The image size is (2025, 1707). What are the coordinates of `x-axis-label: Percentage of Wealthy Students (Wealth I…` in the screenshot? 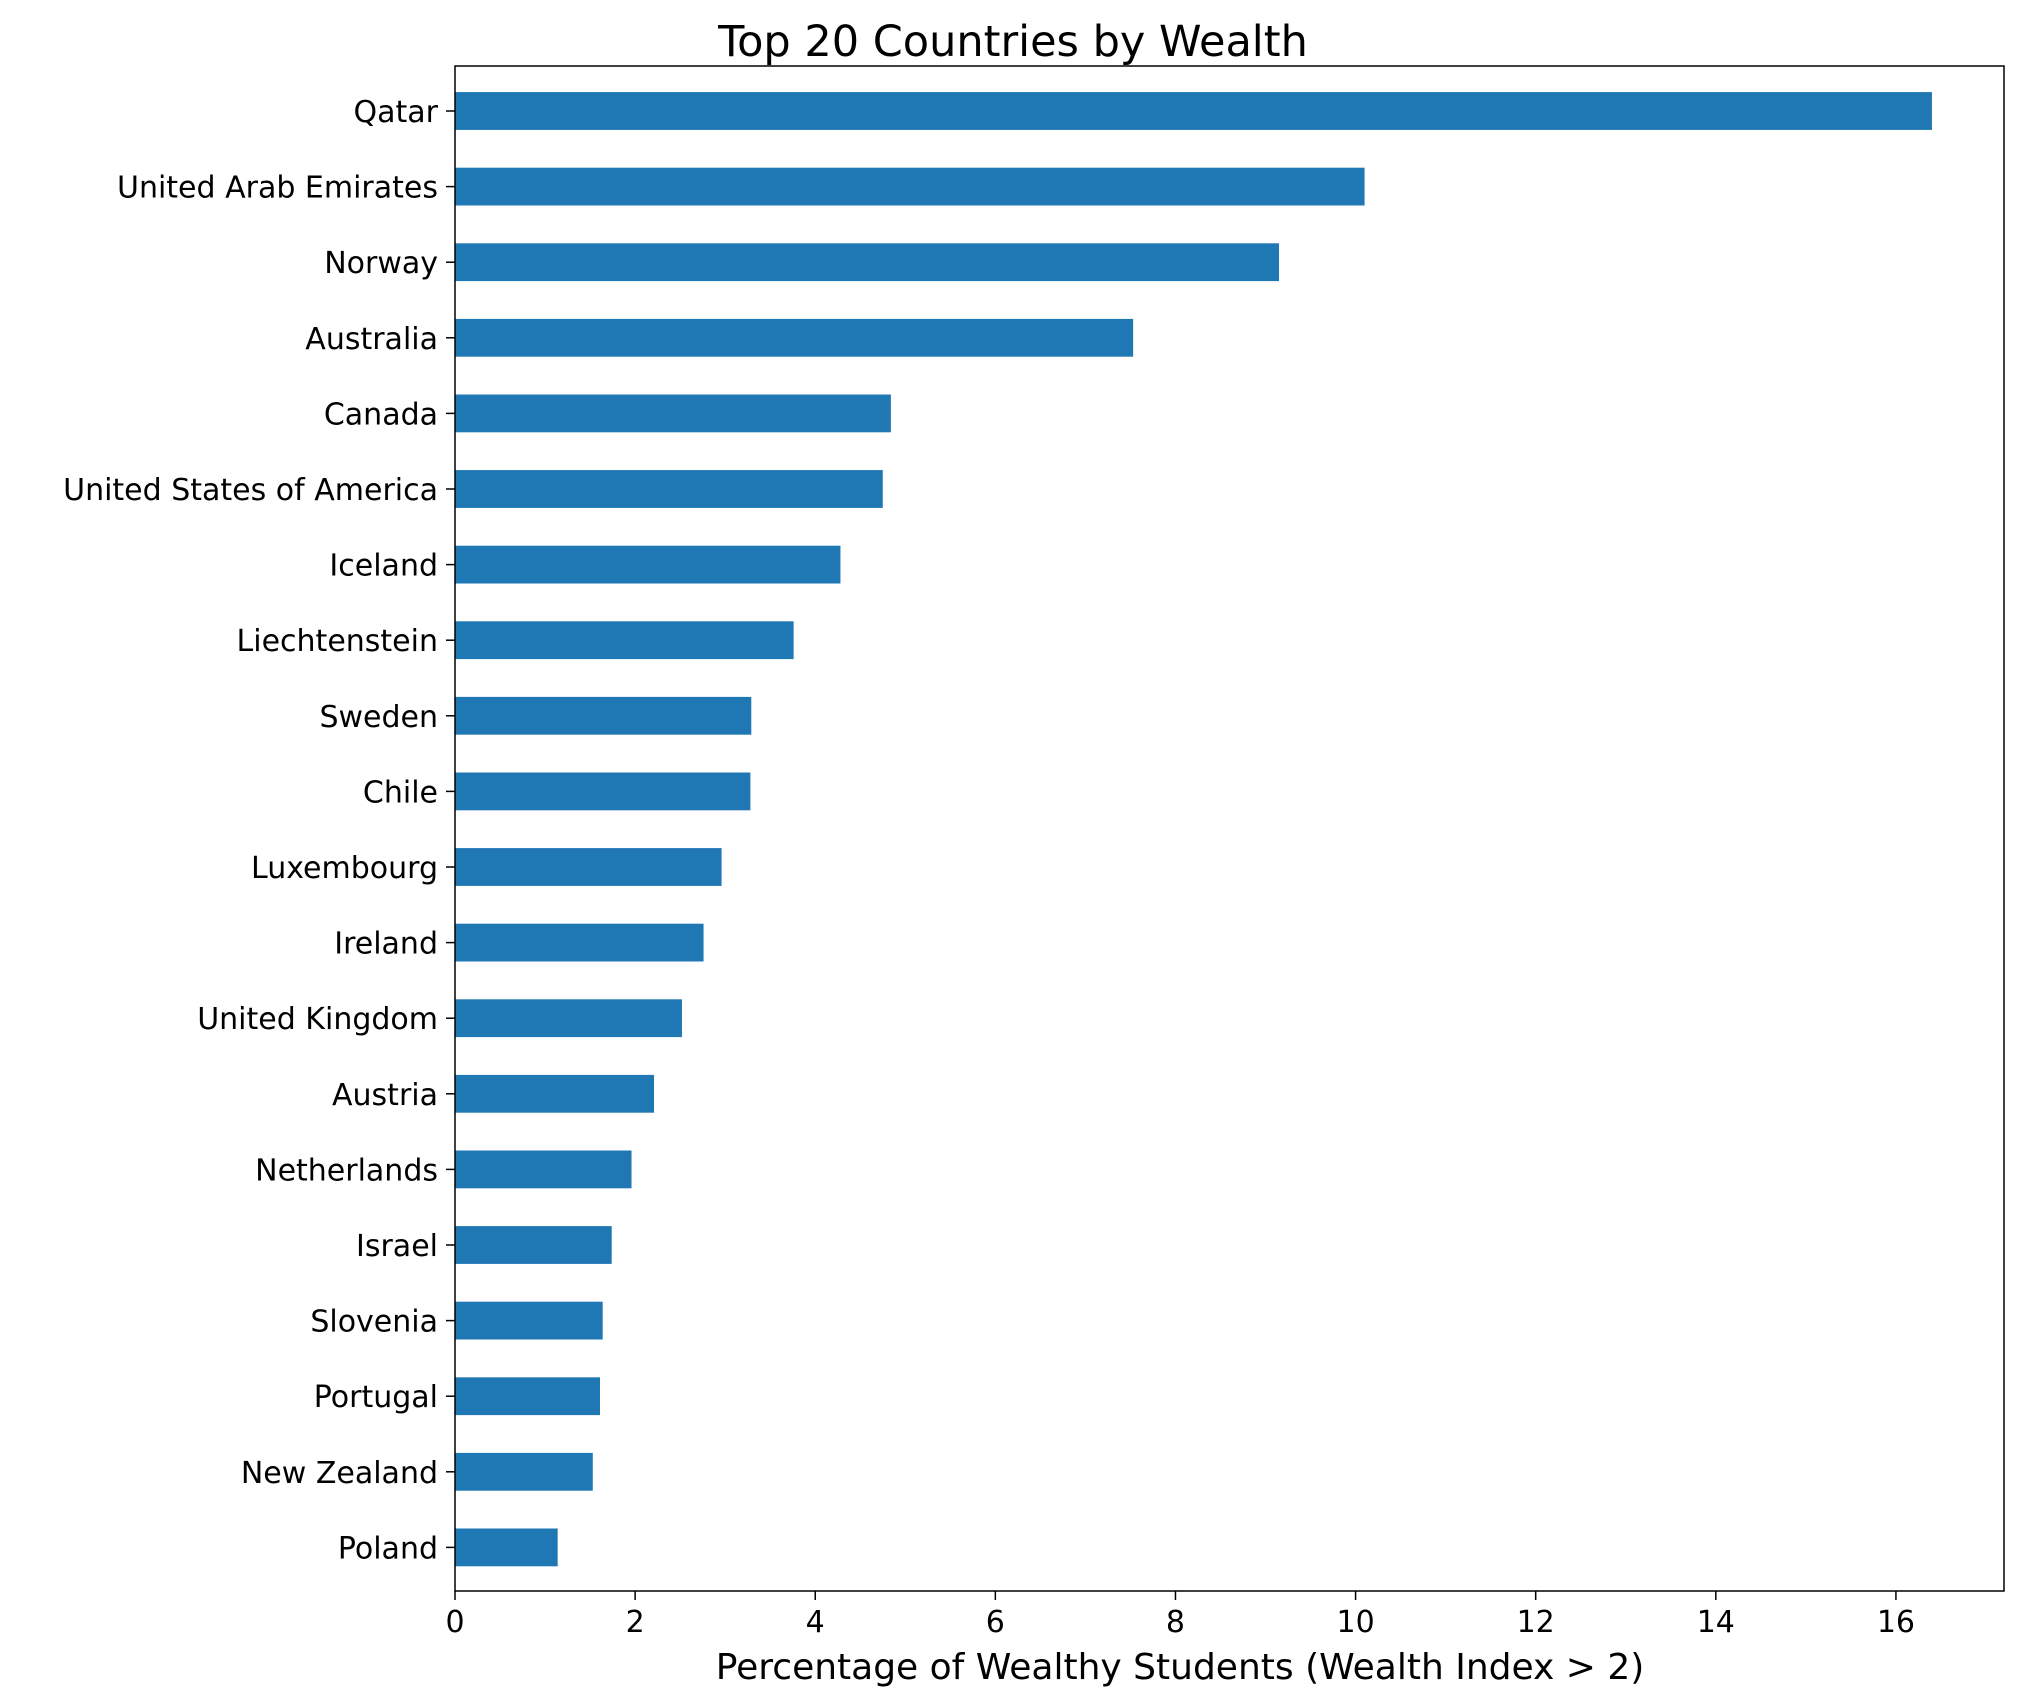 It's located at (1180, 1667).